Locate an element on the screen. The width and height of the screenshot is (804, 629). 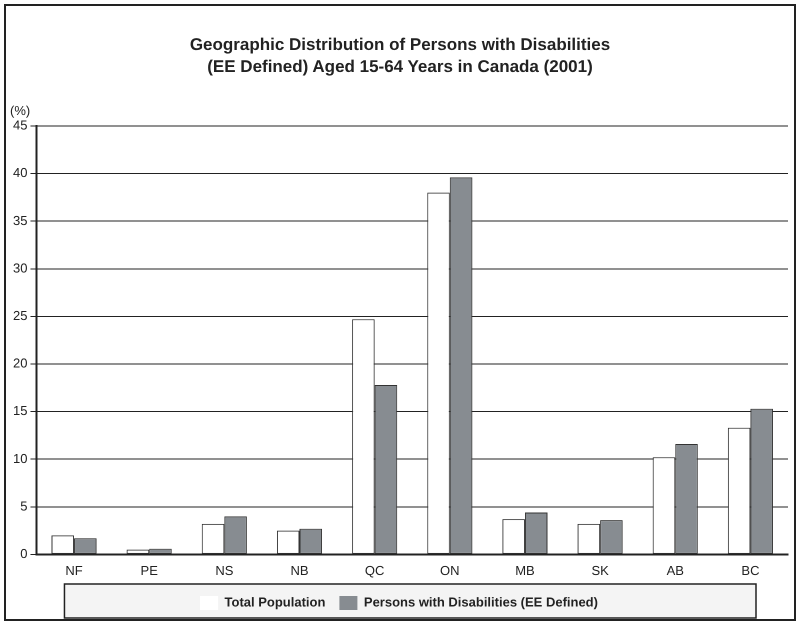
y-tick-label: 10 is located at coordinates (20, 458).